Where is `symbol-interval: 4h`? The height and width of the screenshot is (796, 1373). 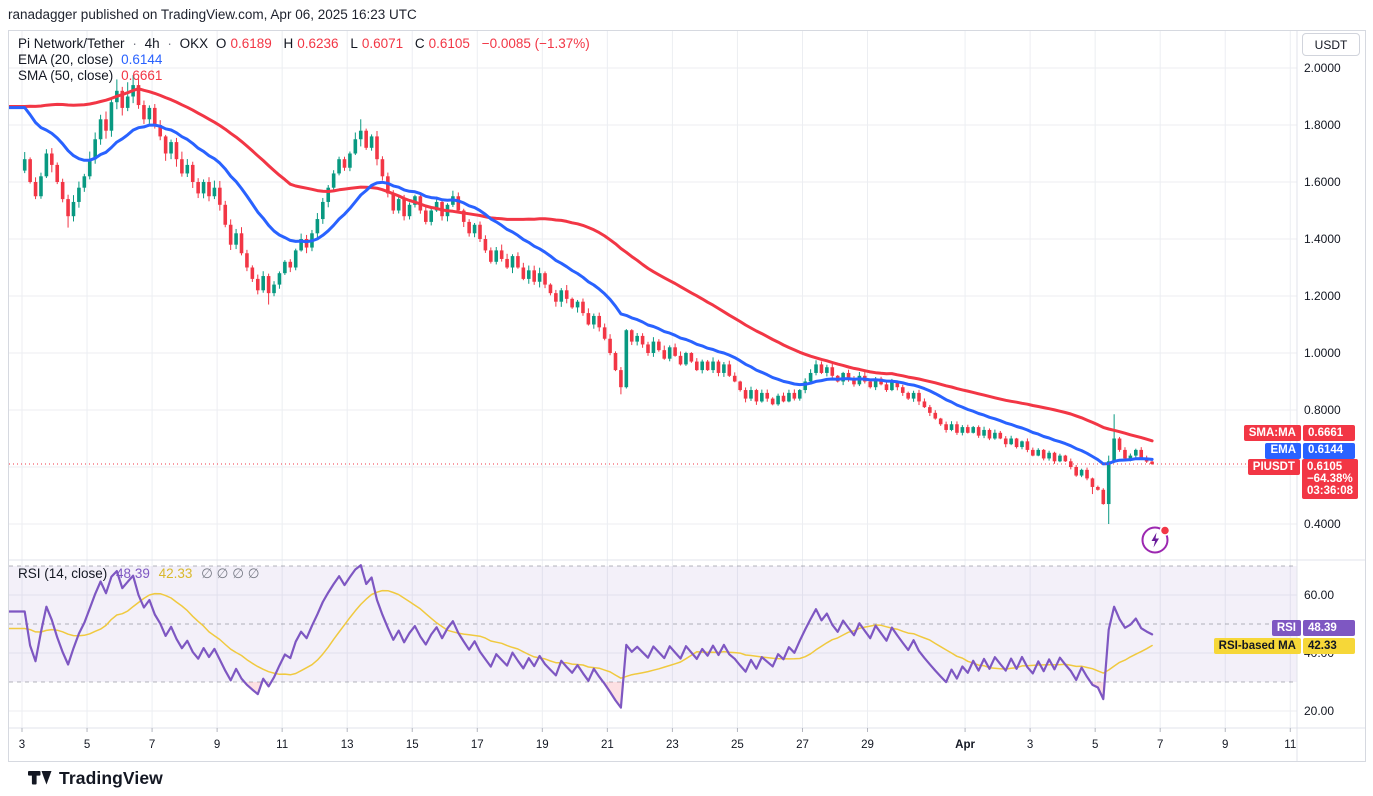
symbol-interval: 4h is located at coordinates (152, 43).